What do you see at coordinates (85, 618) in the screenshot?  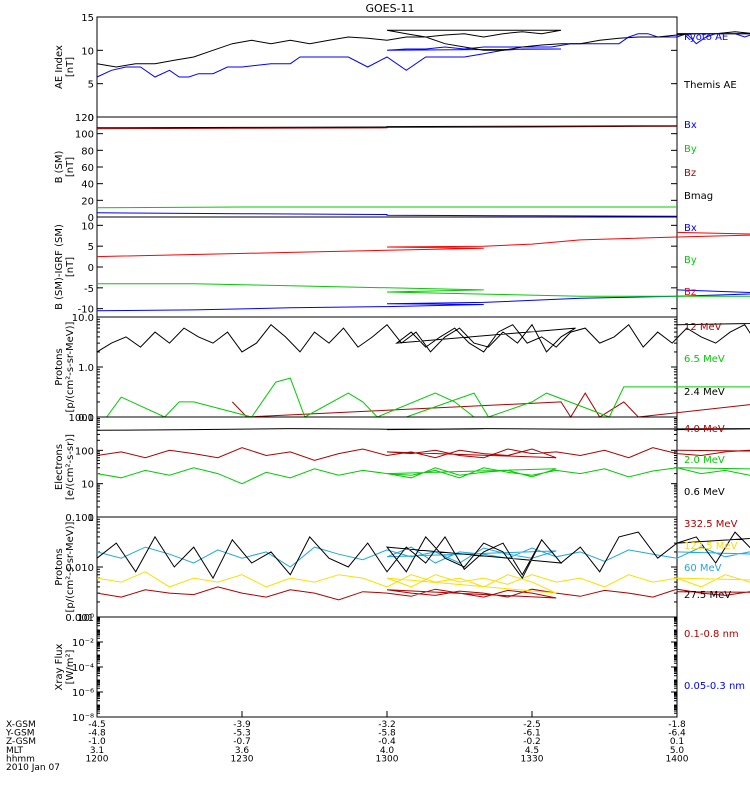 I see `y-tick-label: 10⁰` at bounding box center [85, 618].